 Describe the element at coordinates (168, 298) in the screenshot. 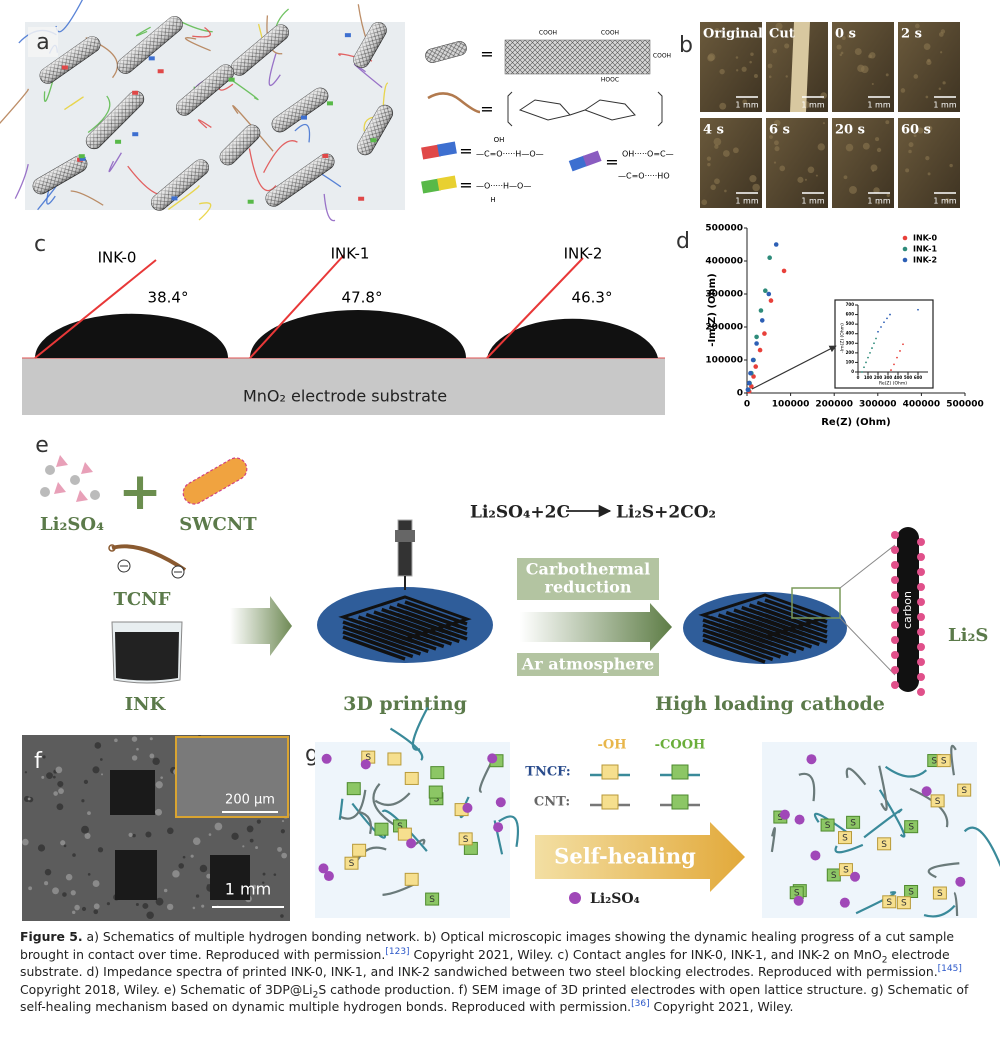

I see `contact-angle: 38.4°` at that location.